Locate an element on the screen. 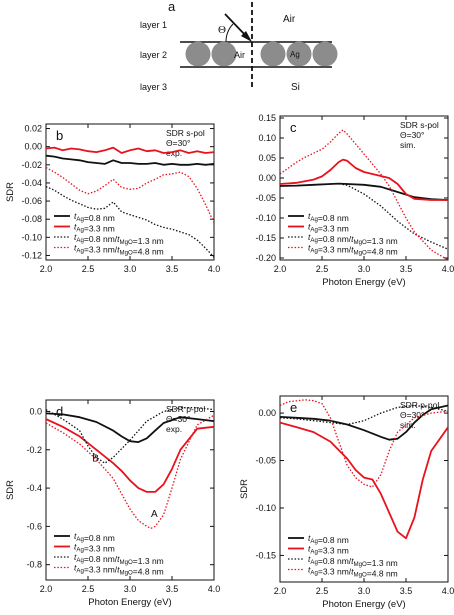  y-tick-label: -0.8 is located at coordinates (34, 565).